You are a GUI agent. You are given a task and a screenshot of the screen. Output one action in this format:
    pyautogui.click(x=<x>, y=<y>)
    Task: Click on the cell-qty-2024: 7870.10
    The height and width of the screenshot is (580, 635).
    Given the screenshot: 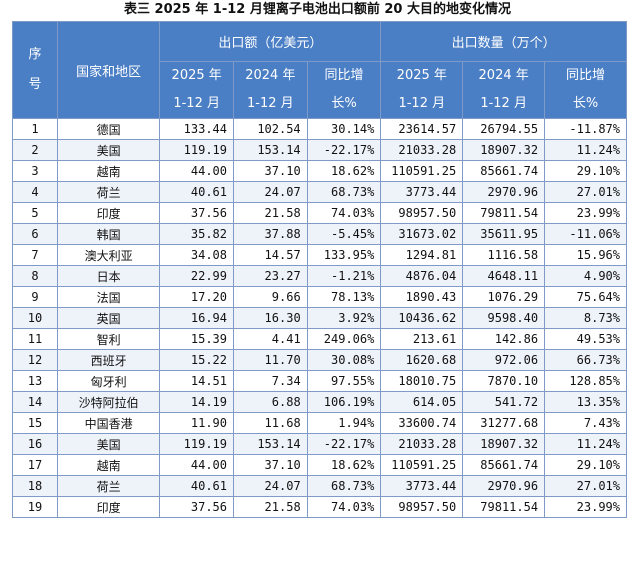 What is the action you would take?
    pyautogui.click(x=504, y=381)
    